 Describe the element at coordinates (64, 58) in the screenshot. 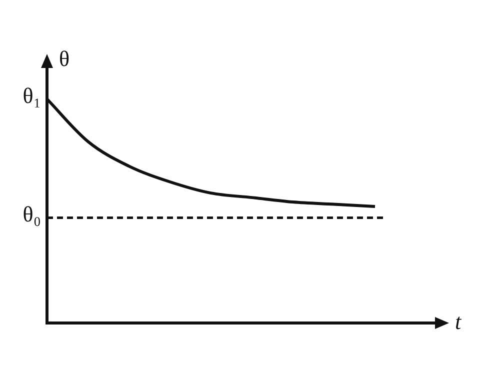

I see `y-axis-title: θ` at that location.